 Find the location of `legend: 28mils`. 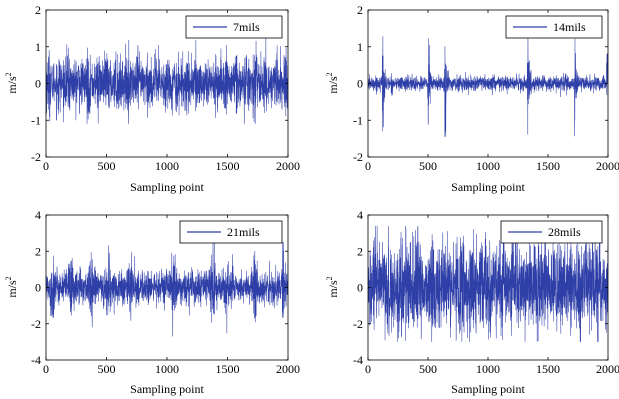

legend: 28mils is located at coordinates (551, 232).